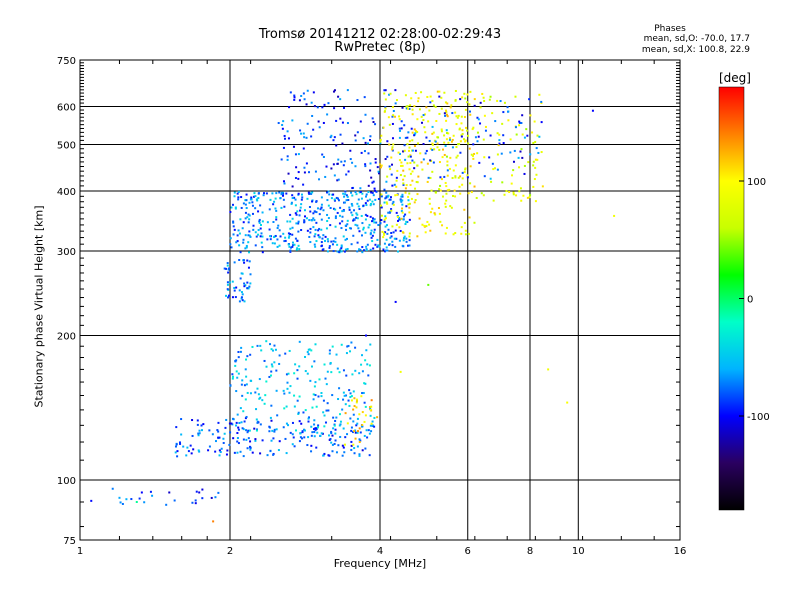  I want to click on x-tick-label: 4, so click(380, 551).